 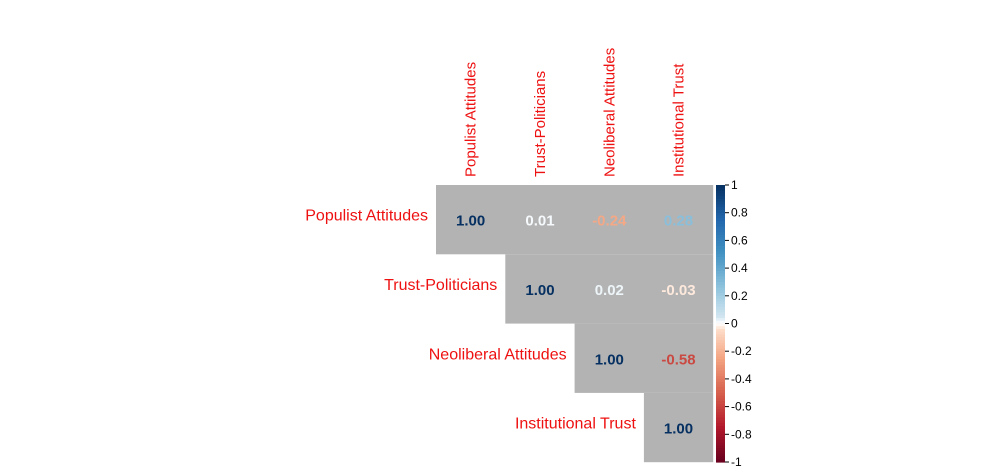 I want to click on cell-value: -0.24, so click(x=609, y=221).